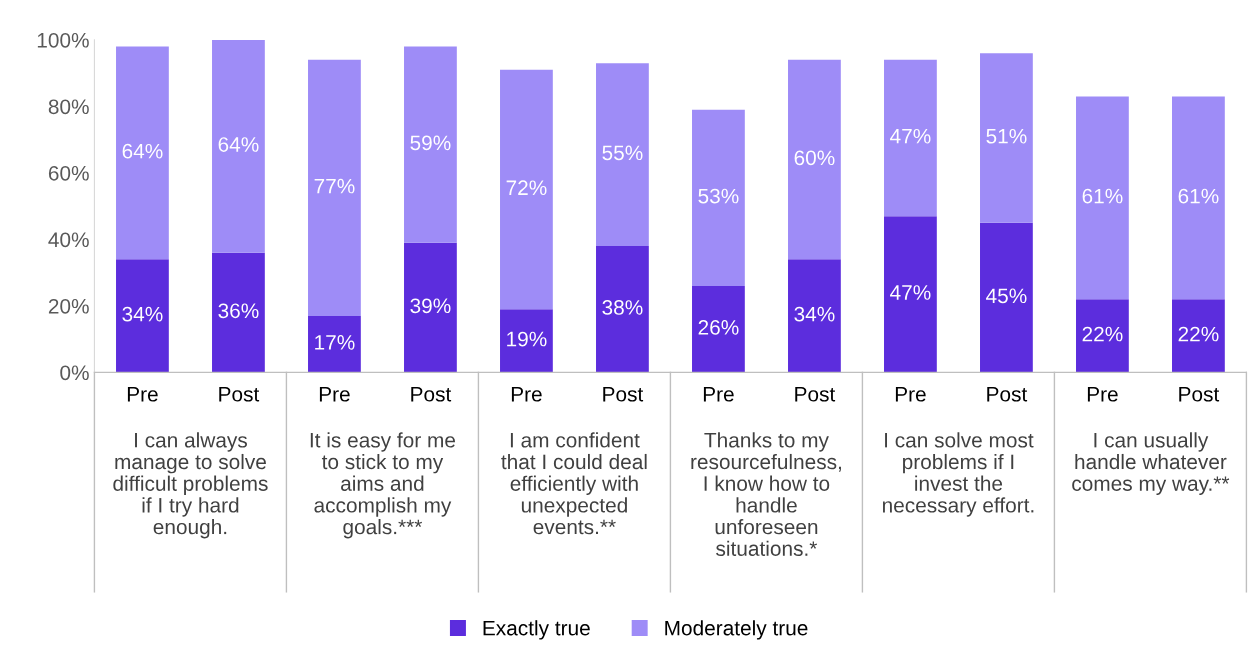 This screenshot has width=1259, height=665. I want to click on data-label: 55%, so click(622, 153).